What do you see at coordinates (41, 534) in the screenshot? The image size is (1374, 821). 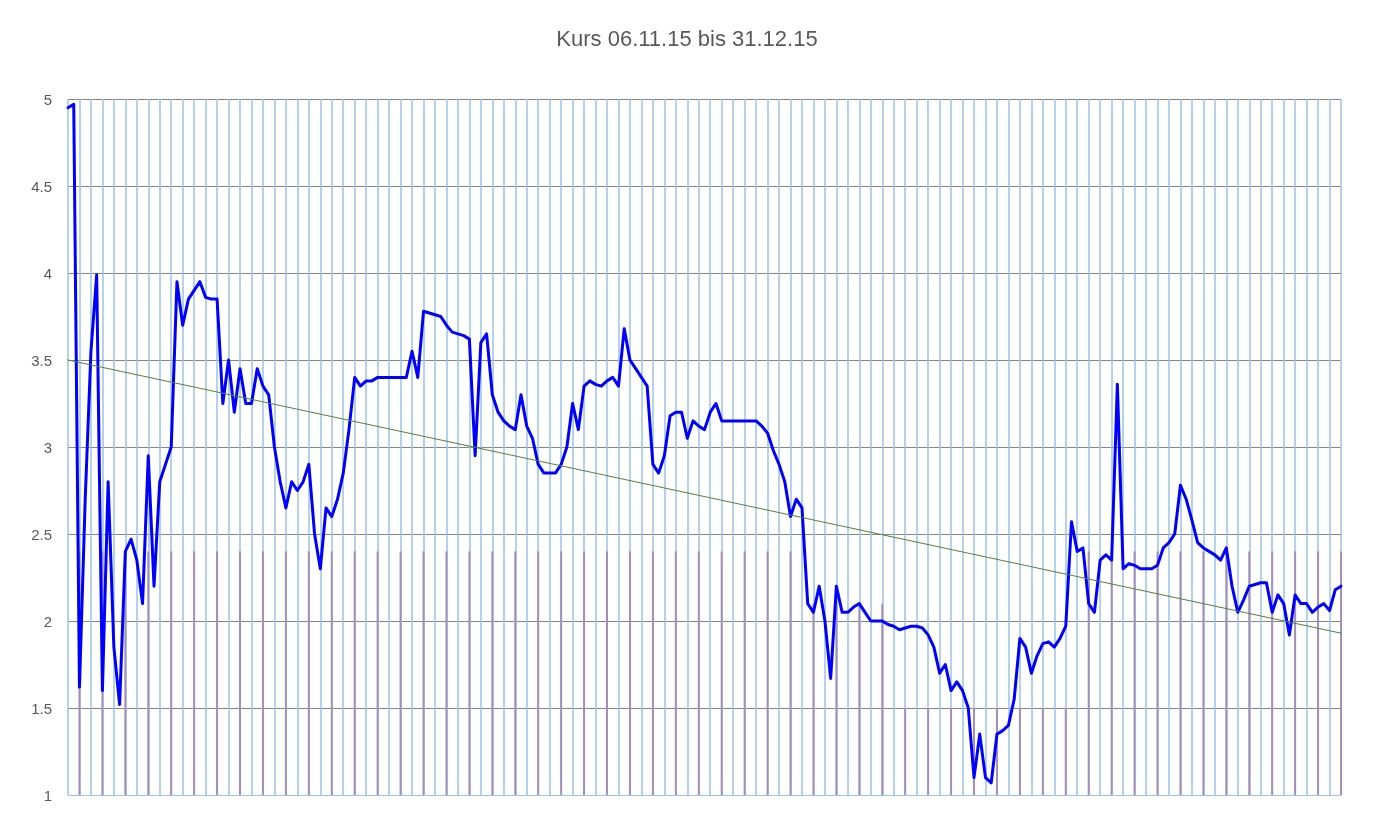 I see `y-tick-label: 2.5` at bounding box center [41, 534].